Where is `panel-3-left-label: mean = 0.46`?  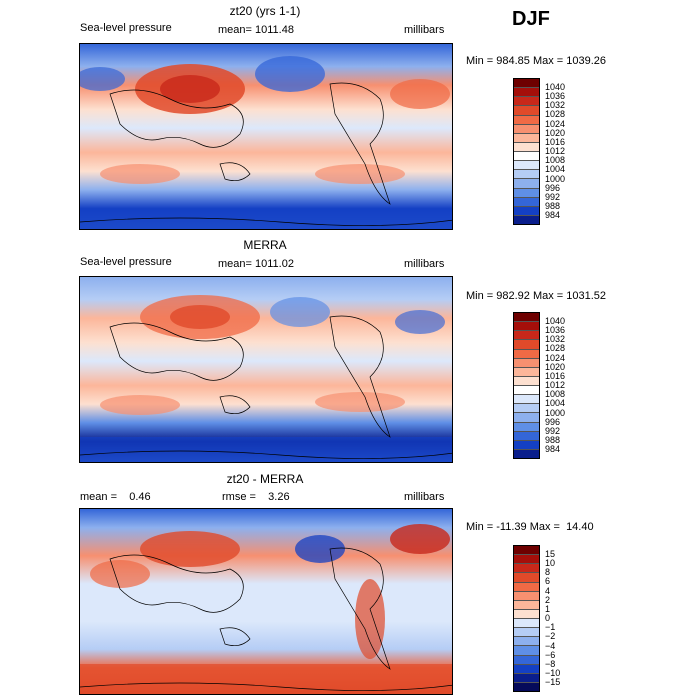
panel-3-left-label: mean = 0.46 is located at coordinates (115, 497).